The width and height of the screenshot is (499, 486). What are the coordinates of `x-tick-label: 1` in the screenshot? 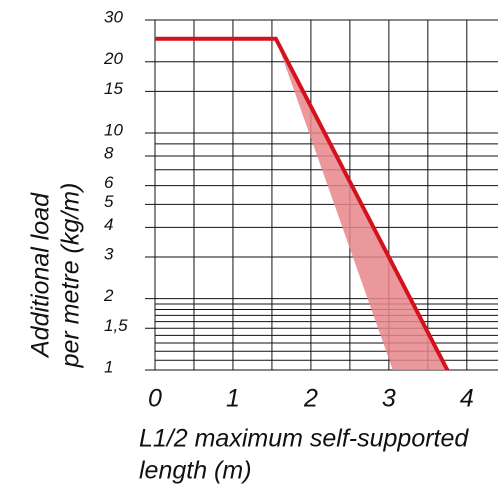 It's located at (233, 399).